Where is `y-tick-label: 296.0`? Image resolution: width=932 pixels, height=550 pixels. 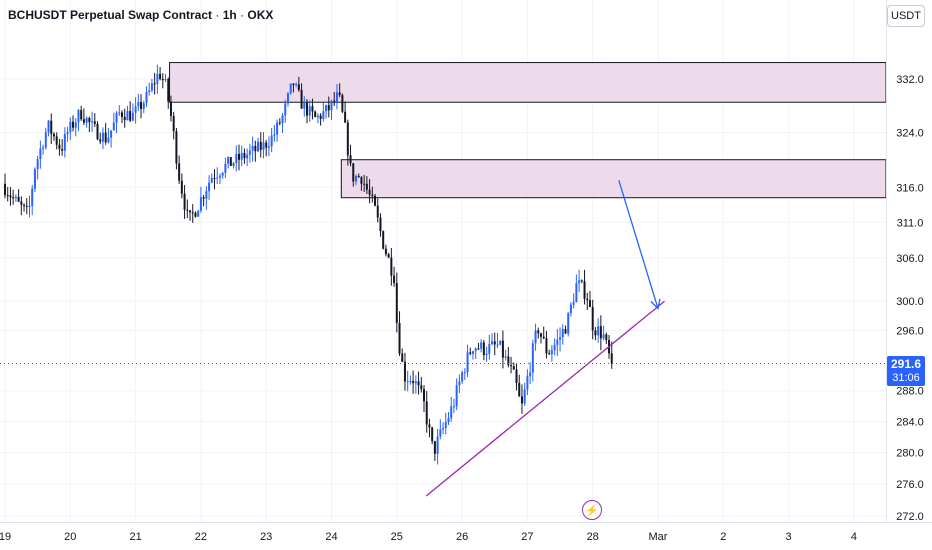
y-tick-label: 296.0 is located at coordinates (910, 332).